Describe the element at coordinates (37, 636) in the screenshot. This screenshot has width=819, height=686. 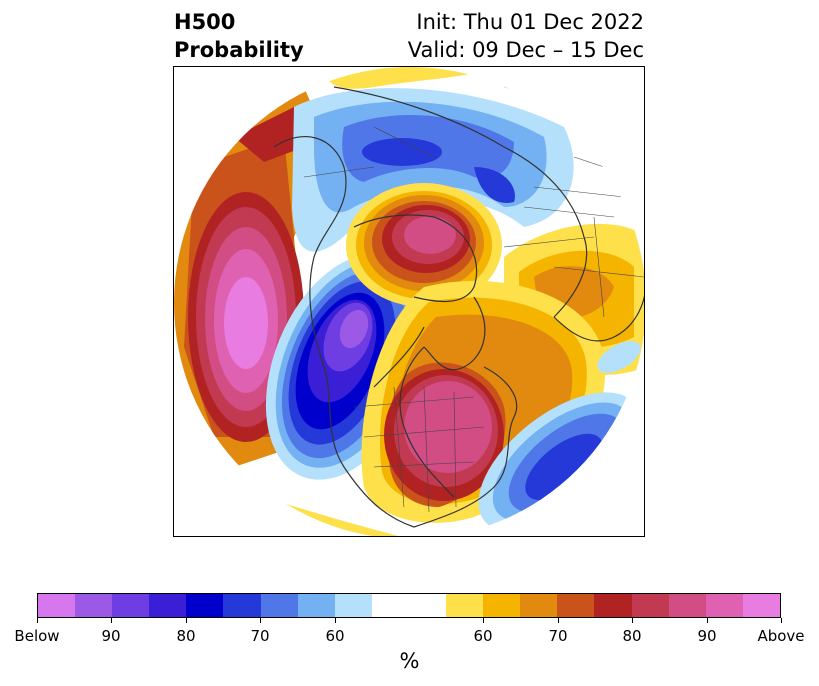
I see `colorbar-tick-label: Below` at that location.